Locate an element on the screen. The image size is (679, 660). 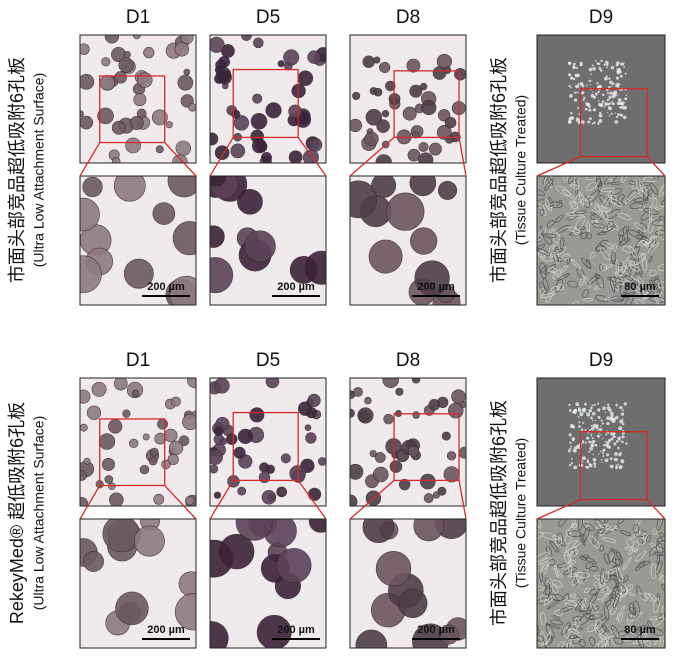
micrograph is located at coordinates (268, 240).